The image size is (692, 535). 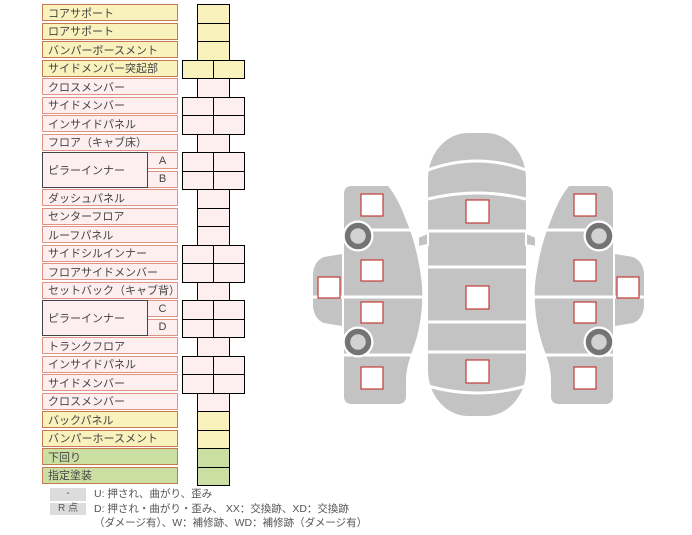 What do you see at coordinates (68, 494) in the screenshot?
I see `legend-badge-dash: -` at bounding box center [68, 494].